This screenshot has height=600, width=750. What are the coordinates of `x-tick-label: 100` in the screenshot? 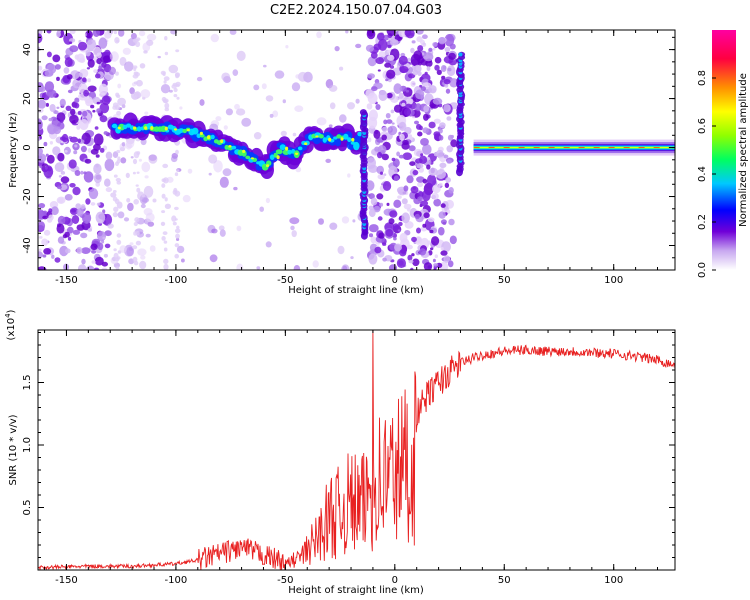 It's located at (613, 280).